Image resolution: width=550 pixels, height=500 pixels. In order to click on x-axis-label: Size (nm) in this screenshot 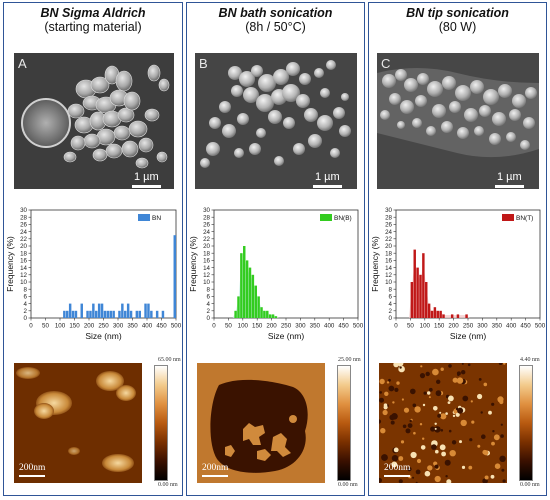, I will do `click(103, 336)`.